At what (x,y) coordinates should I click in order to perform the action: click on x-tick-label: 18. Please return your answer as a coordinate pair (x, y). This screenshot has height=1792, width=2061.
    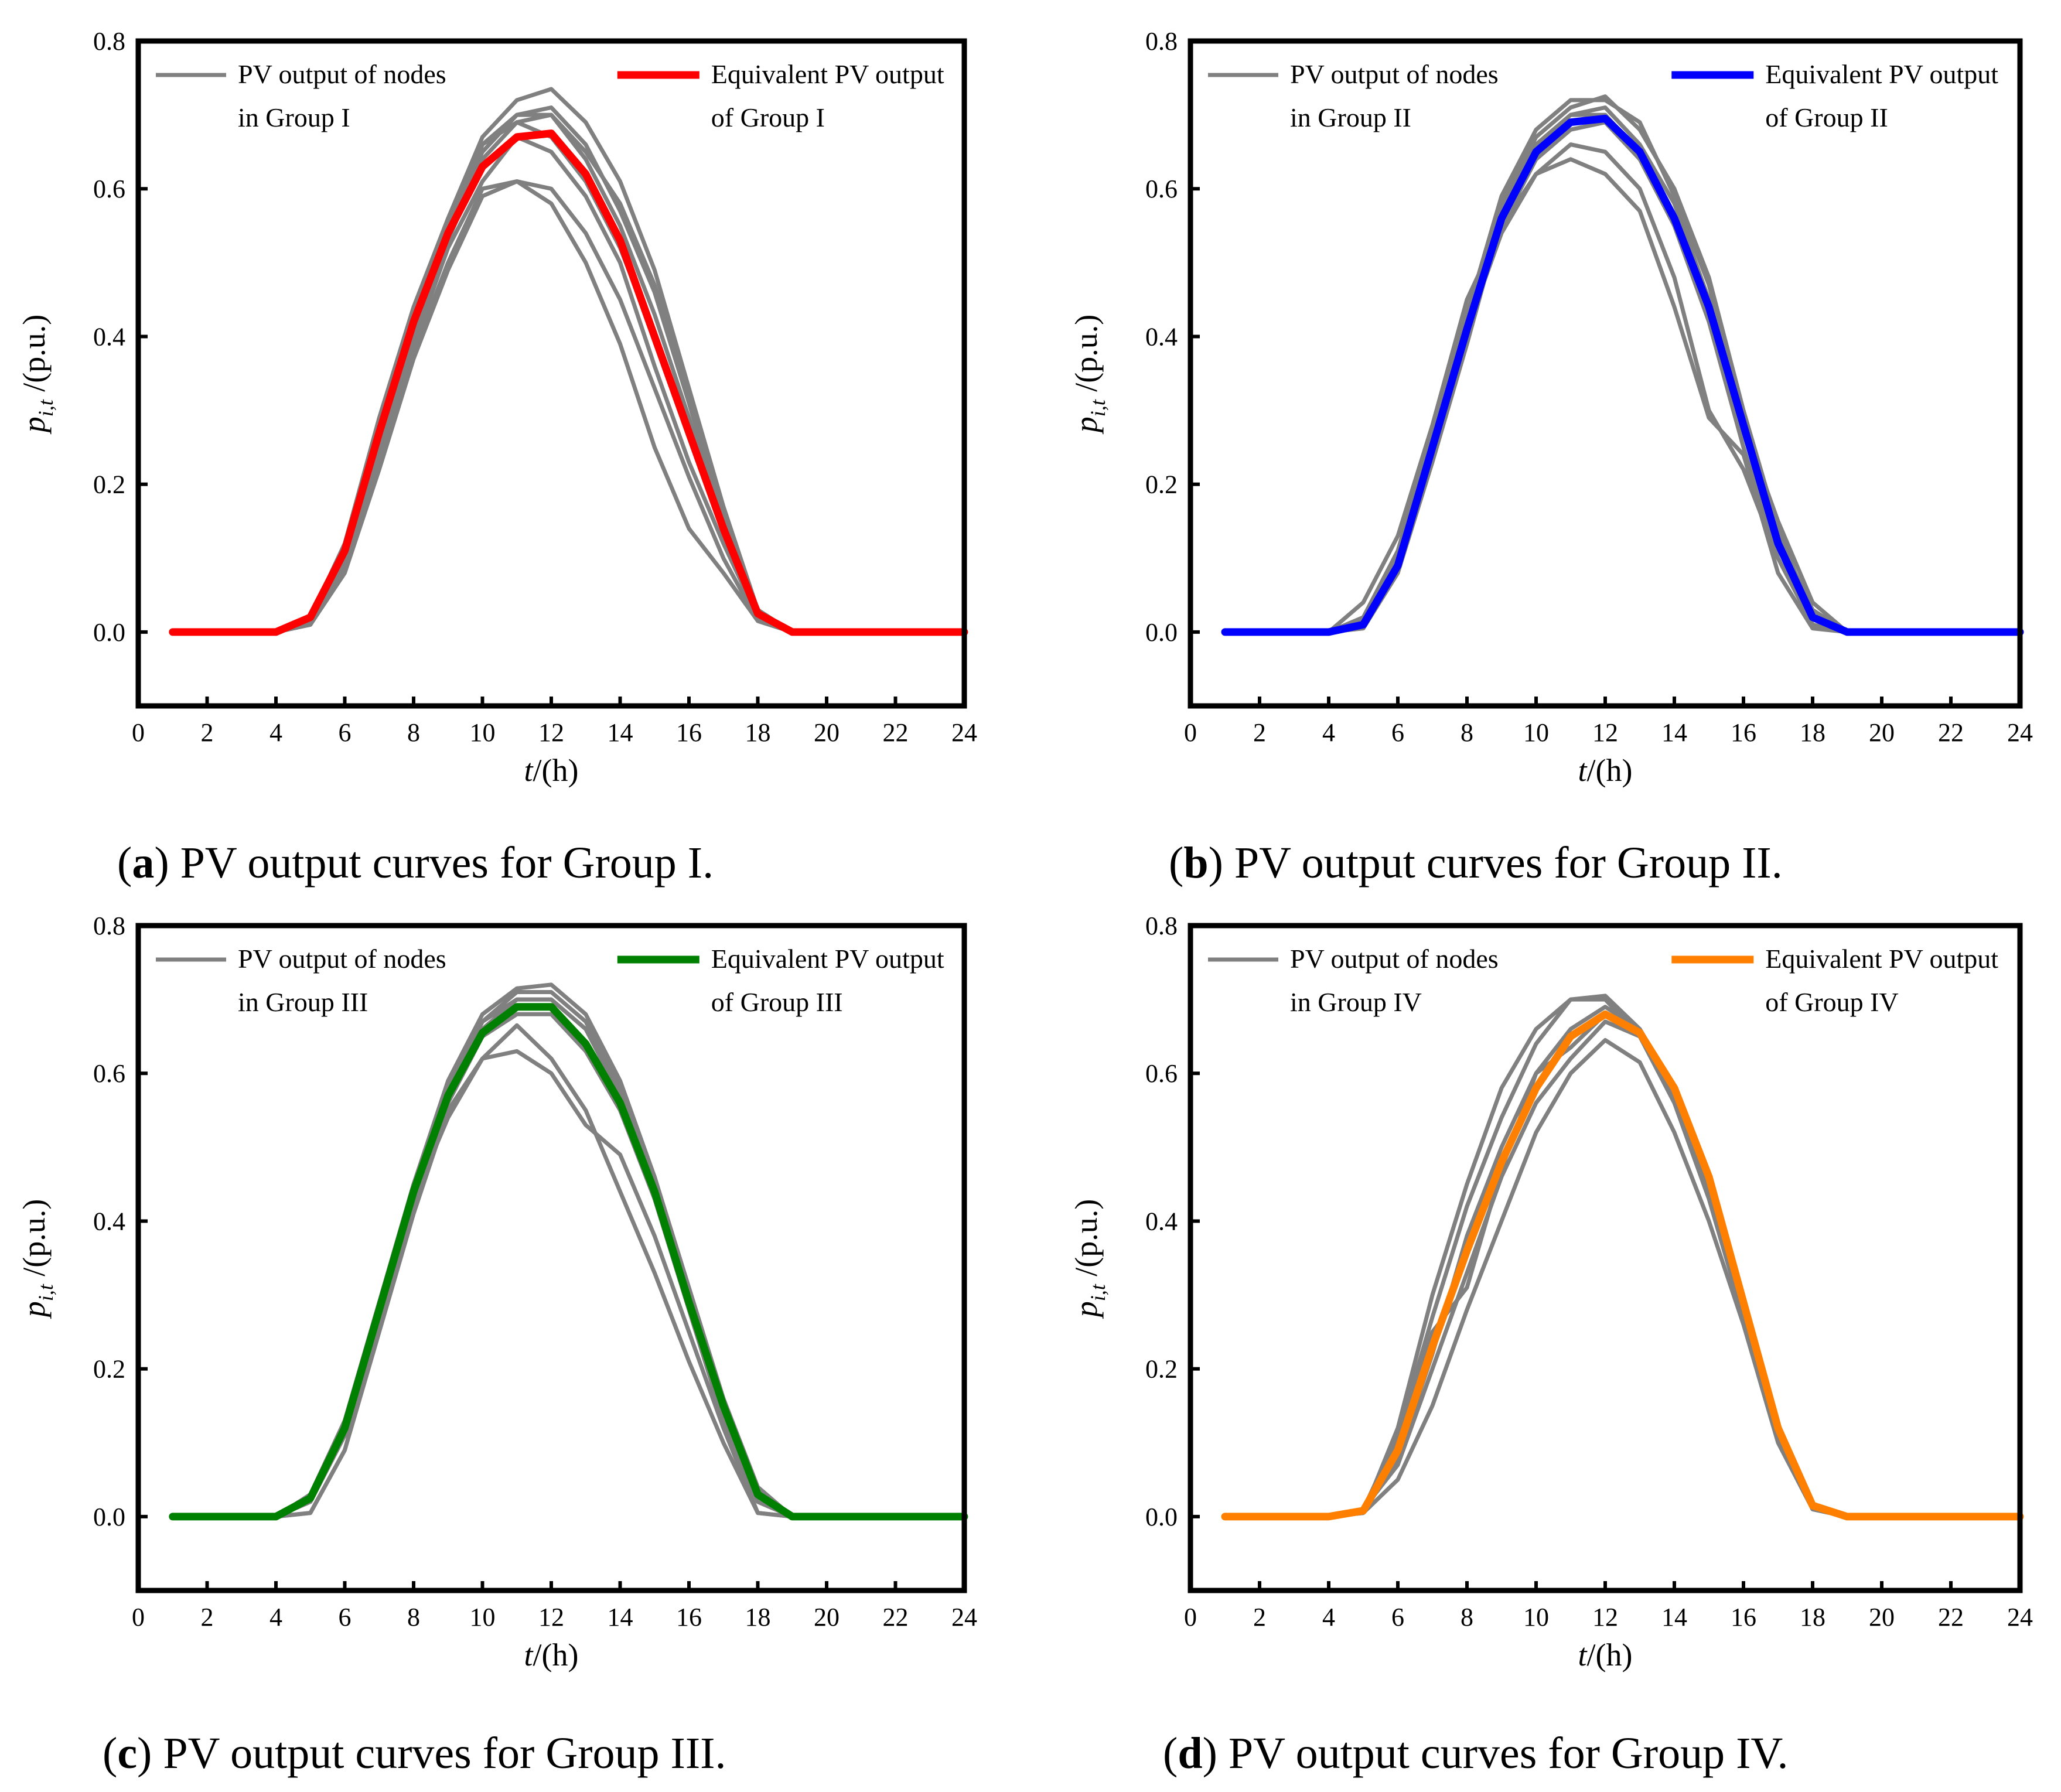
    Looking at the image, I should click on (1813, 732).